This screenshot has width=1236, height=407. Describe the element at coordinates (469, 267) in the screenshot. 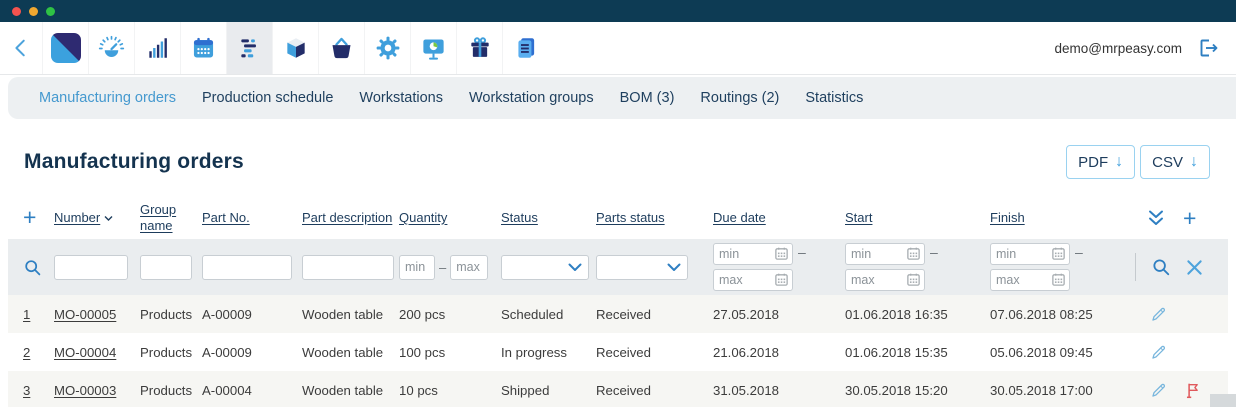

I see `quantity-max-input` at that location.